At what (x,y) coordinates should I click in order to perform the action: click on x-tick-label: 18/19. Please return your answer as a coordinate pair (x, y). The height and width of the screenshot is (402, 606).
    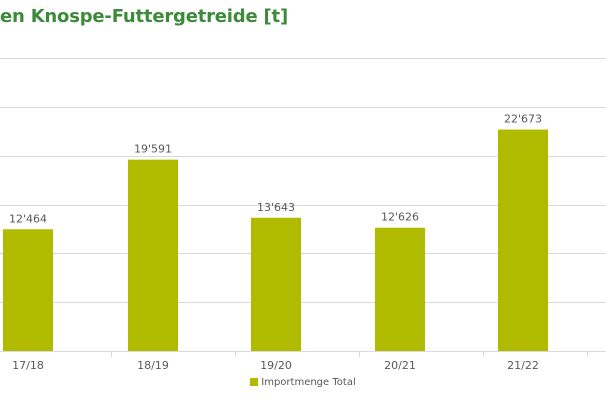
    Looking at the image, I should click on (153, 365).